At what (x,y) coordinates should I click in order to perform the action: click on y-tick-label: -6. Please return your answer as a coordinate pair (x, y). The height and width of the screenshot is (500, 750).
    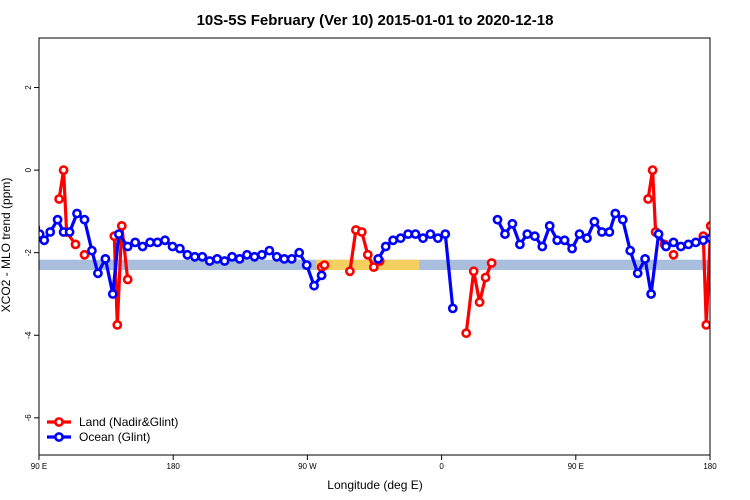
    Looking at the image, I should click on (28, 418).